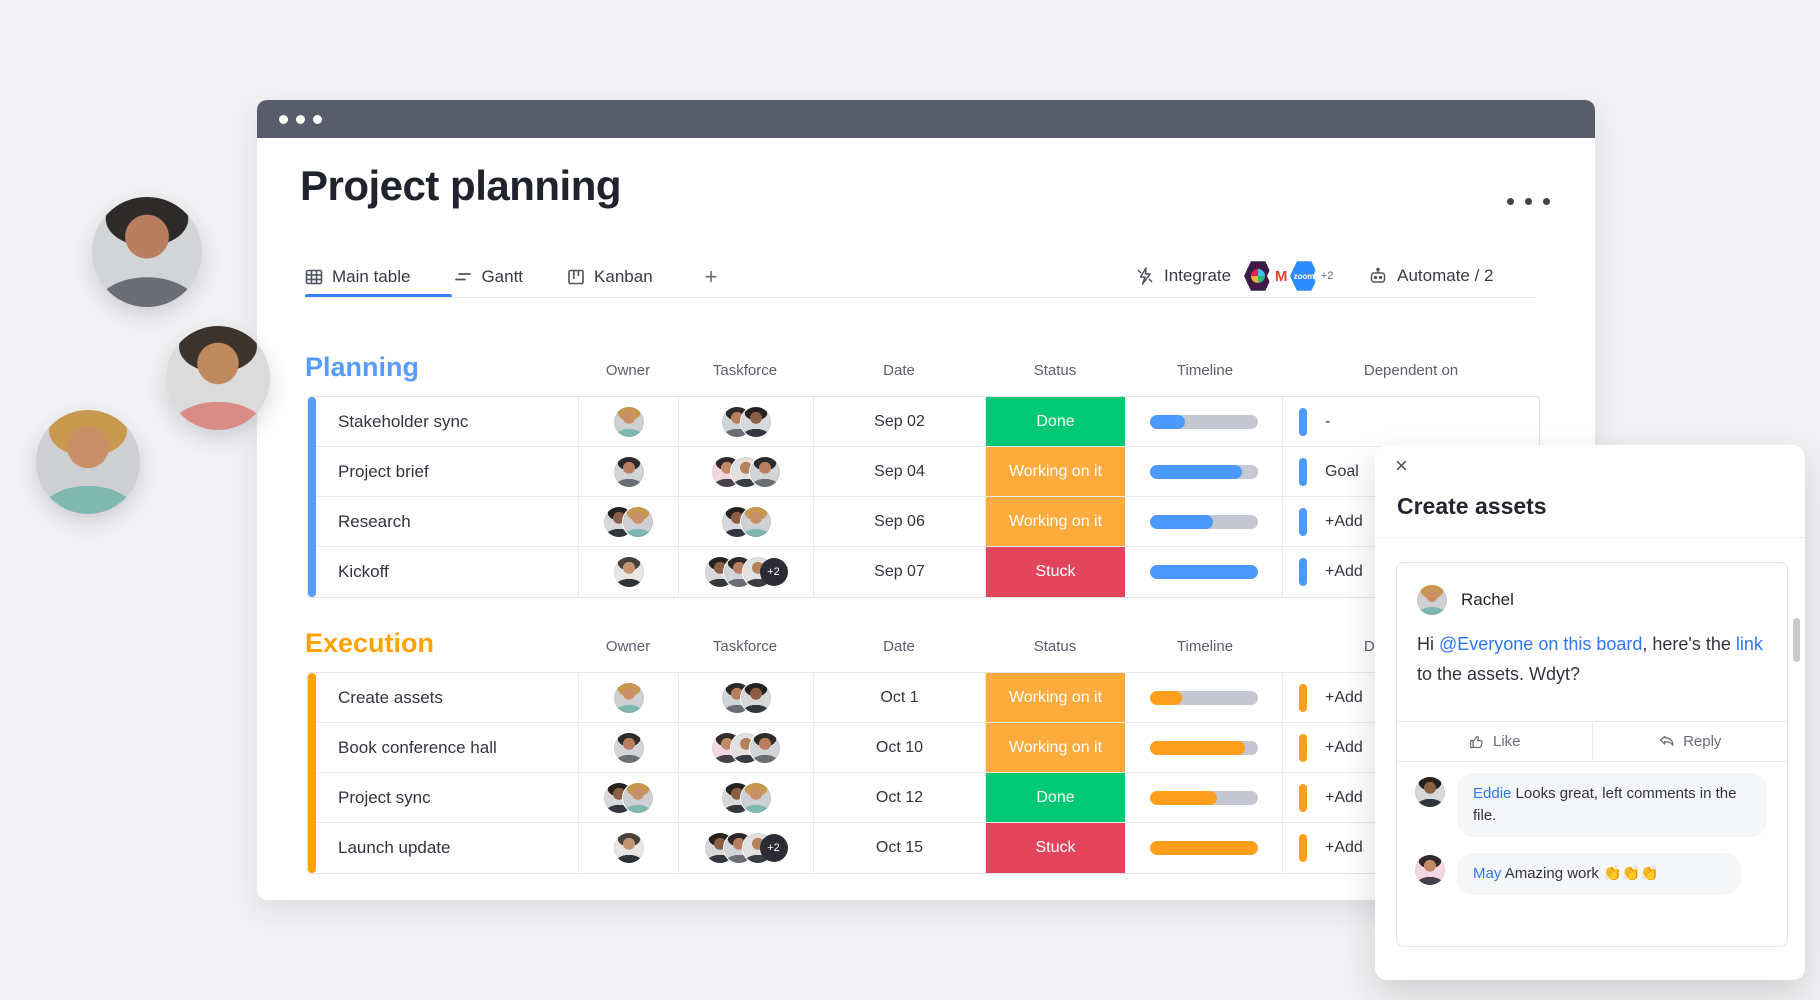  Describe the element at coordinates (900, 748) in the screenshot. I see `date-cell: Oct 10` at that location.